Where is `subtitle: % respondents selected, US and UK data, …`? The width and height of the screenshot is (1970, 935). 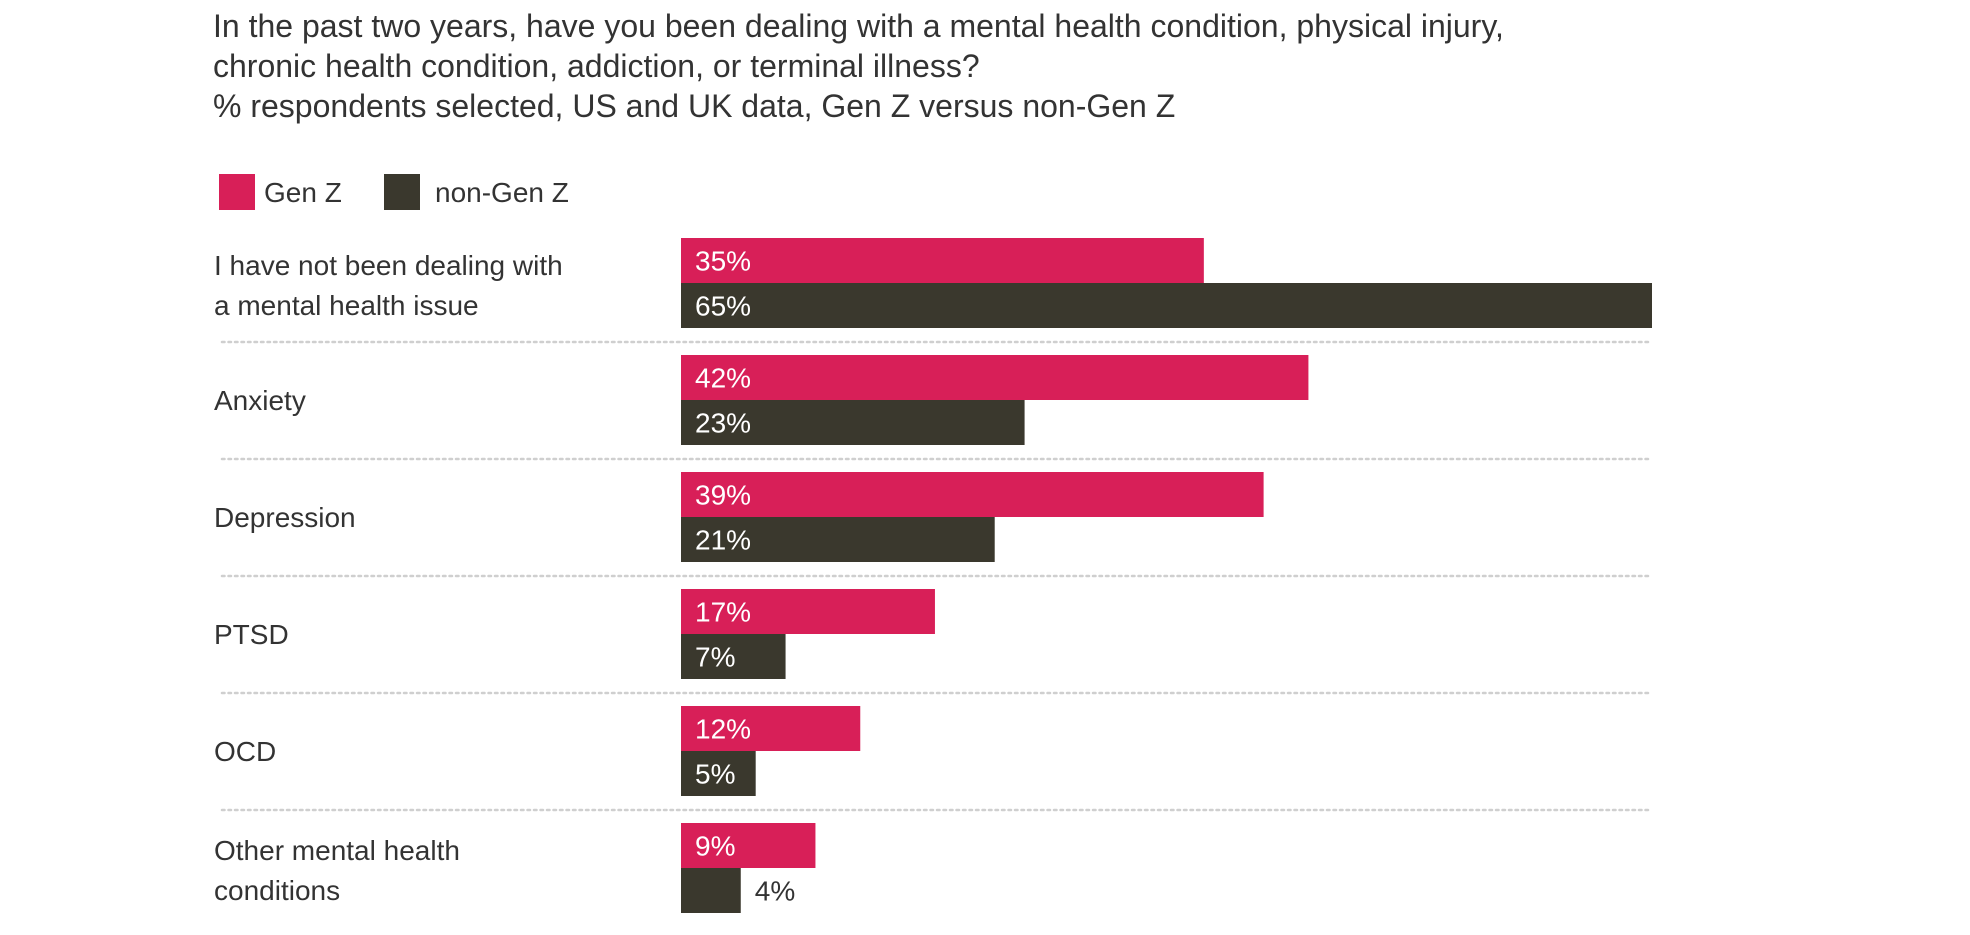
subtitle: % respondents selected, US and UK data, … is located at coordinates (694, 106).